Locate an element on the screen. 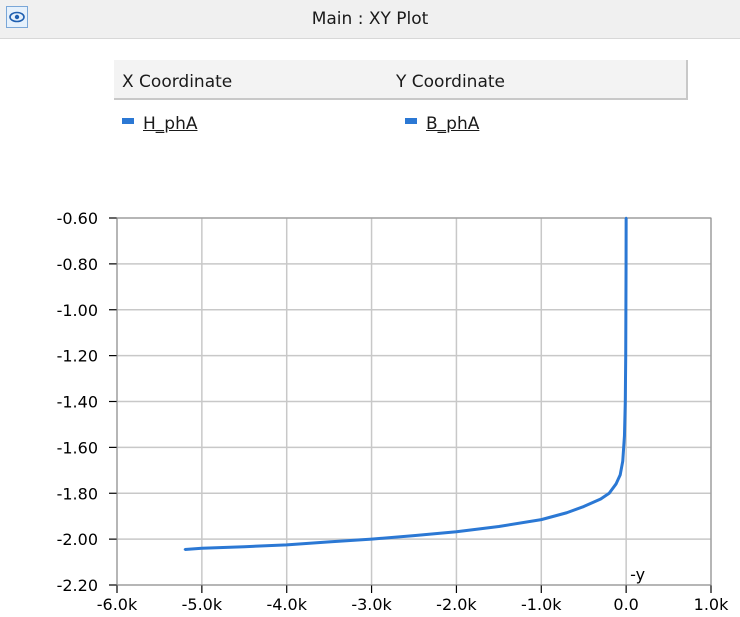 This screenshot has width=740, height=617. x-tick-label: 0.0 is located at coordinates (625, 604).